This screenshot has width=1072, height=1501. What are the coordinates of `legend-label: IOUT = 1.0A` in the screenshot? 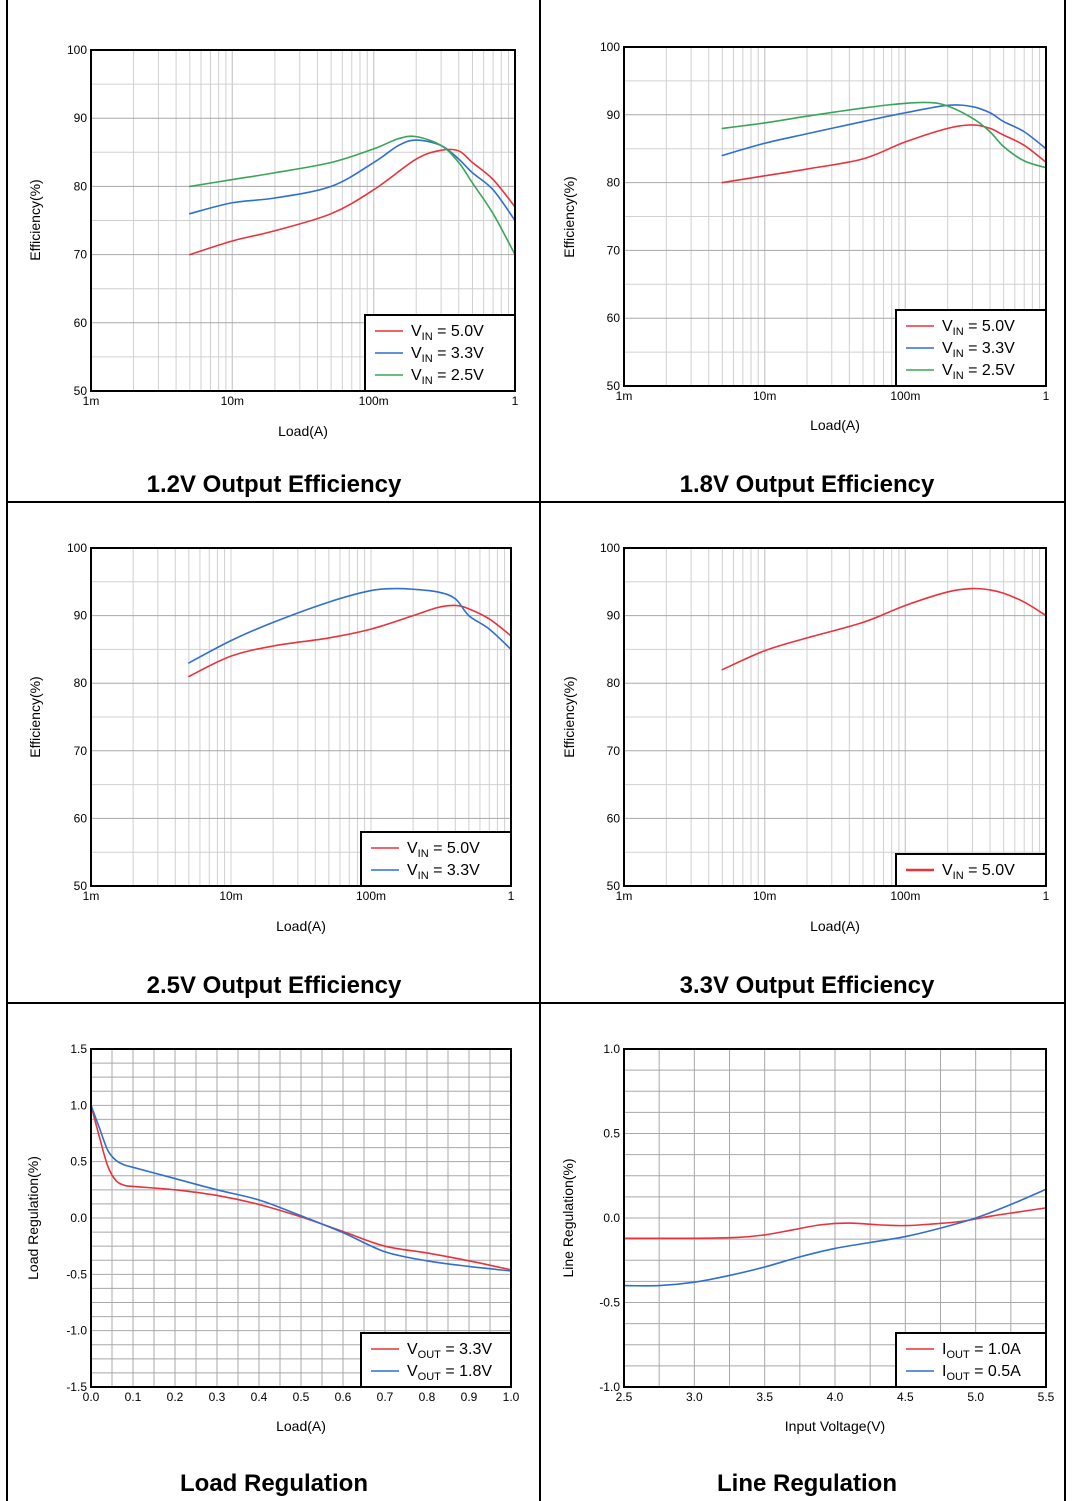 It's located at (981, 1351).